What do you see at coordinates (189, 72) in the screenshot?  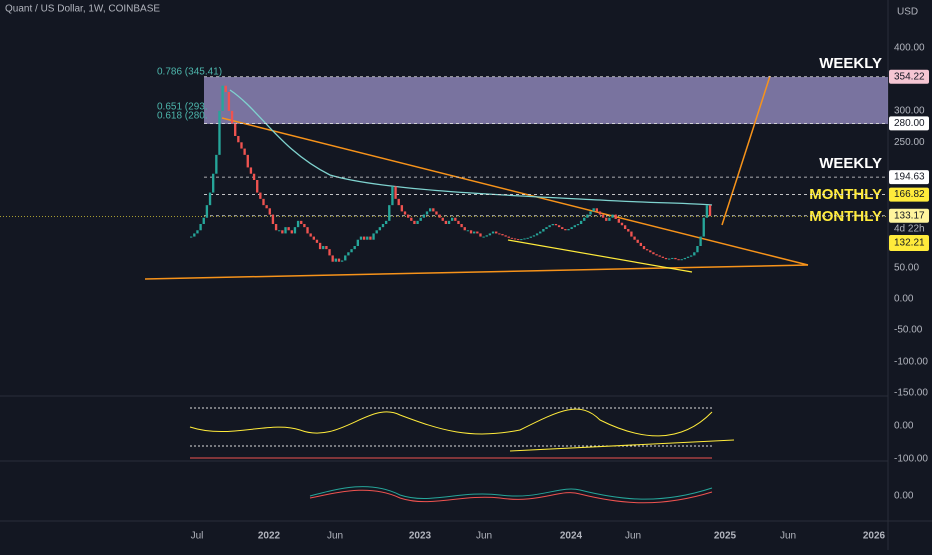 I see `fib-label: 0.786 (345.41)` at bounding box center [189, 72].